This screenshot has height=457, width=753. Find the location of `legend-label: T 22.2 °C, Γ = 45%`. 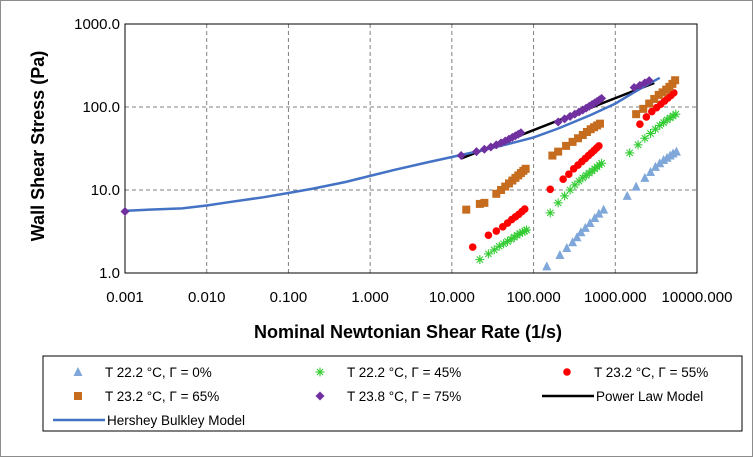

legend-label: T 22.2 °C, Γ = 45% is located at coordinates (404, 372).